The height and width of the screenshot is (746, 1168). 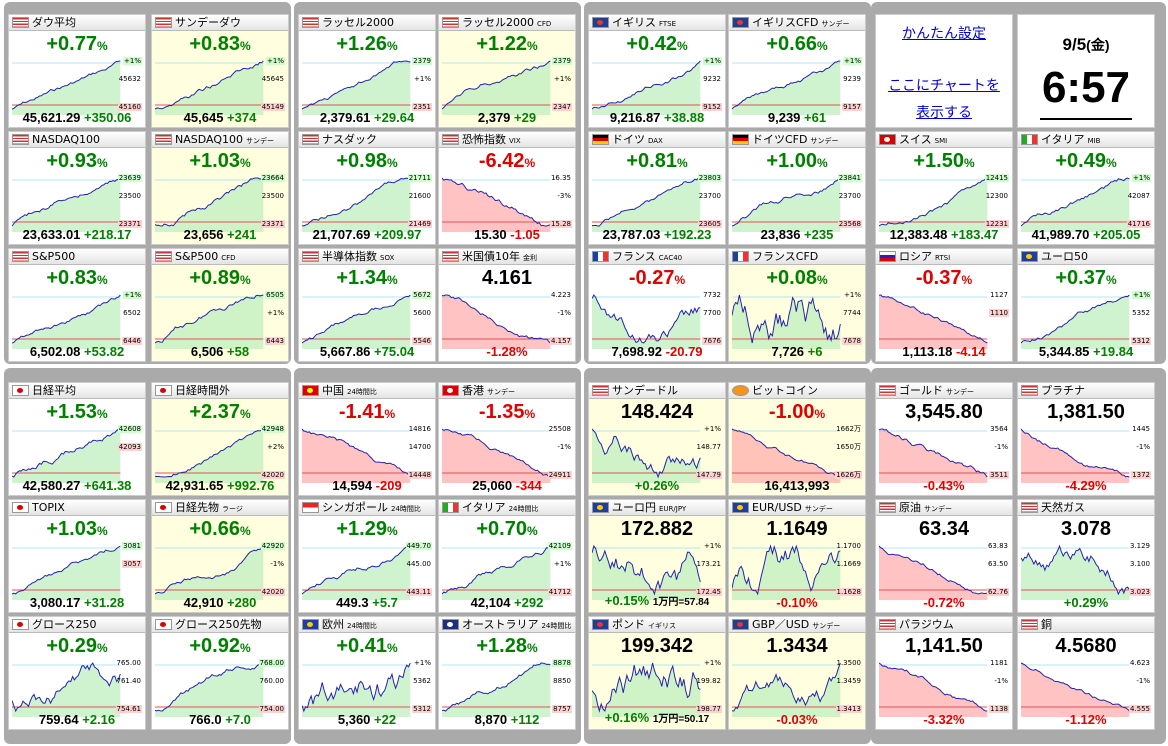 I want to click on price-level: 759.64, so click(x=58, y=719).